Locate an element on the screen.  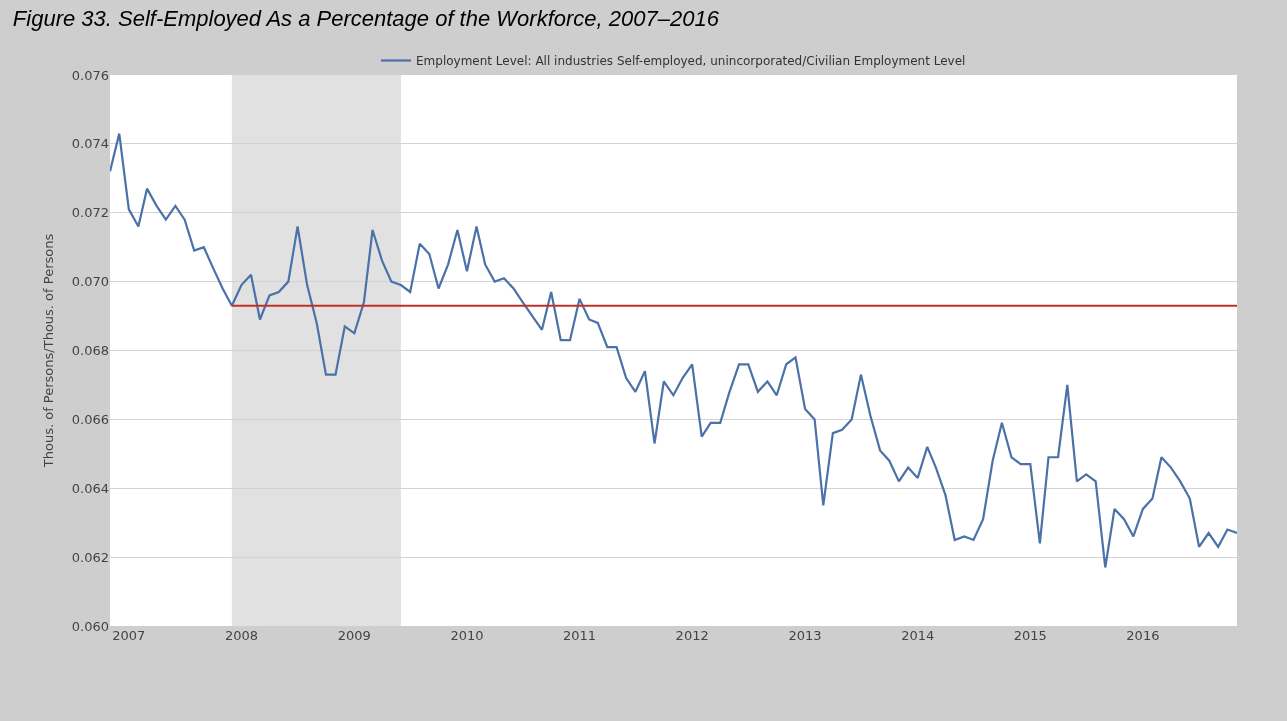
x-tick-label: 2013 is located at coordinates (805, 635).